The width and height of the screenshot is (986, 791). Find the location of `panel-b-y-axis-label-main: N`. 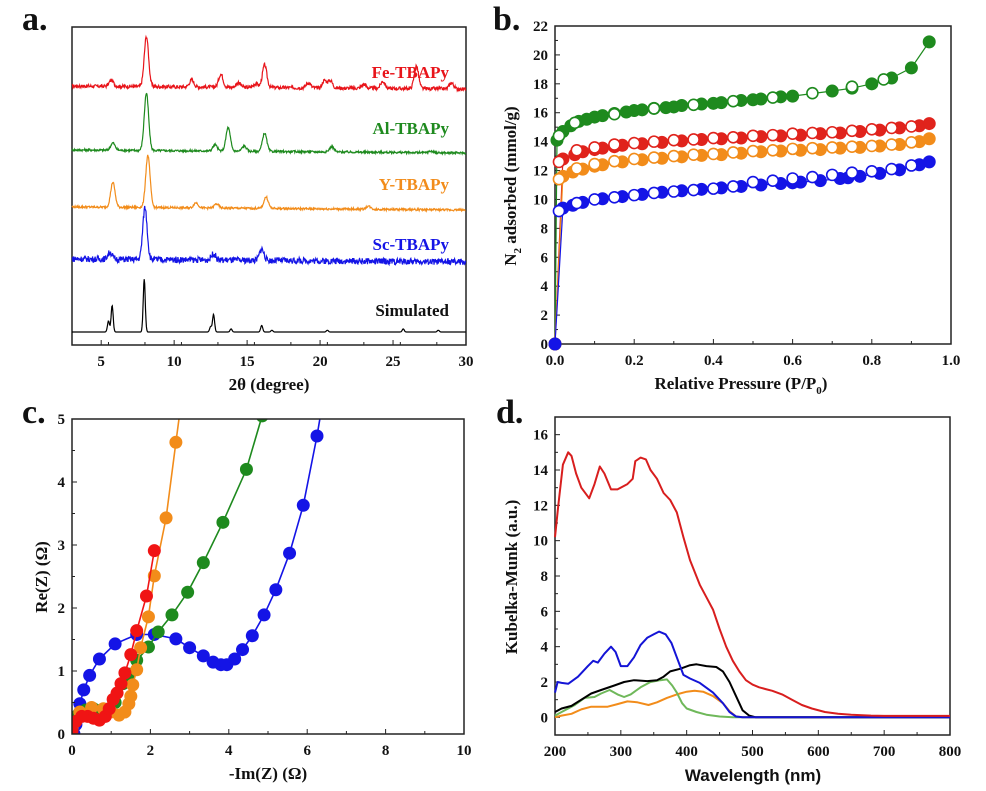

panel-b-y-axis-label-main: N is located at coordinates (510, 259).